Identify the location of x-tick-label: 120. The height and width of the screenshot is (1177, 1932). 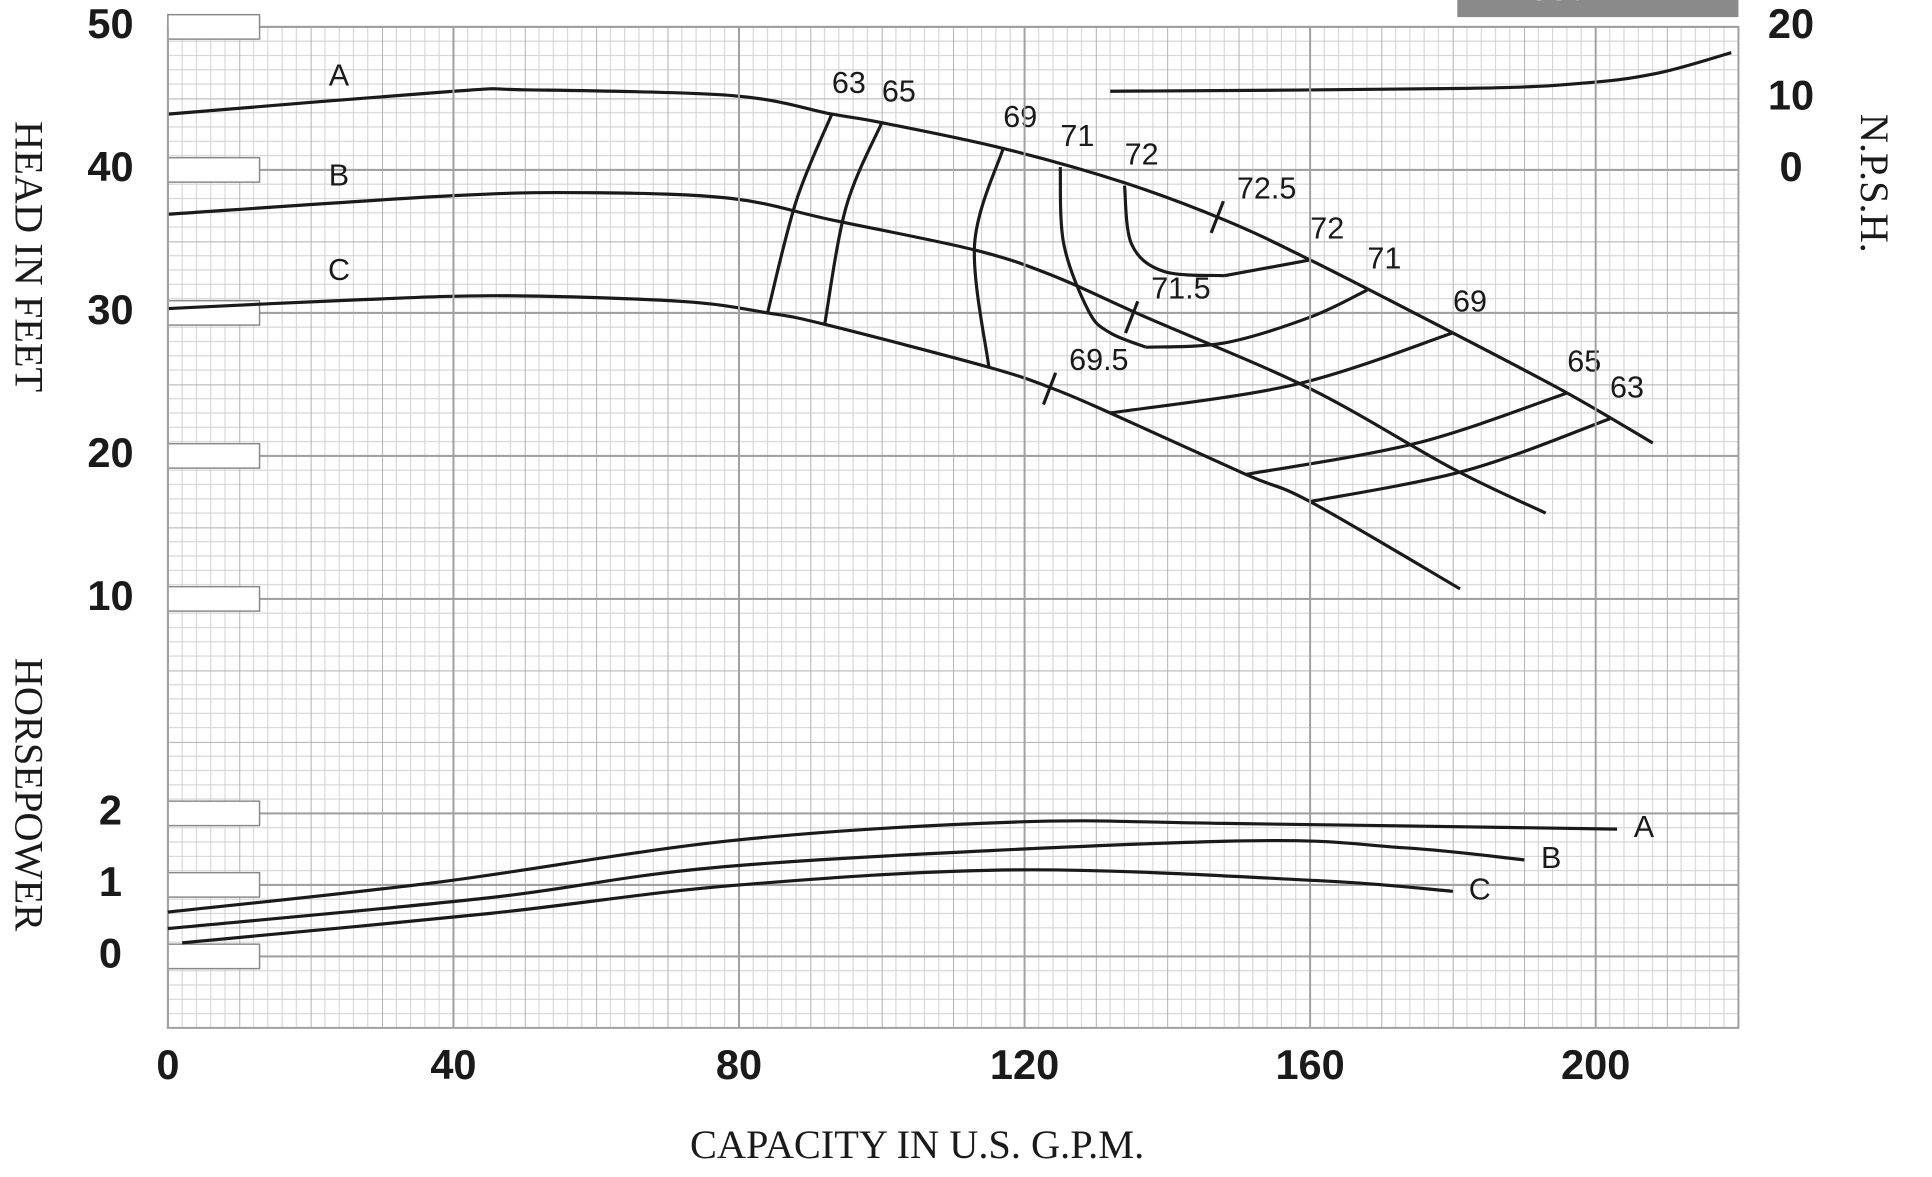
(1024, 1064).